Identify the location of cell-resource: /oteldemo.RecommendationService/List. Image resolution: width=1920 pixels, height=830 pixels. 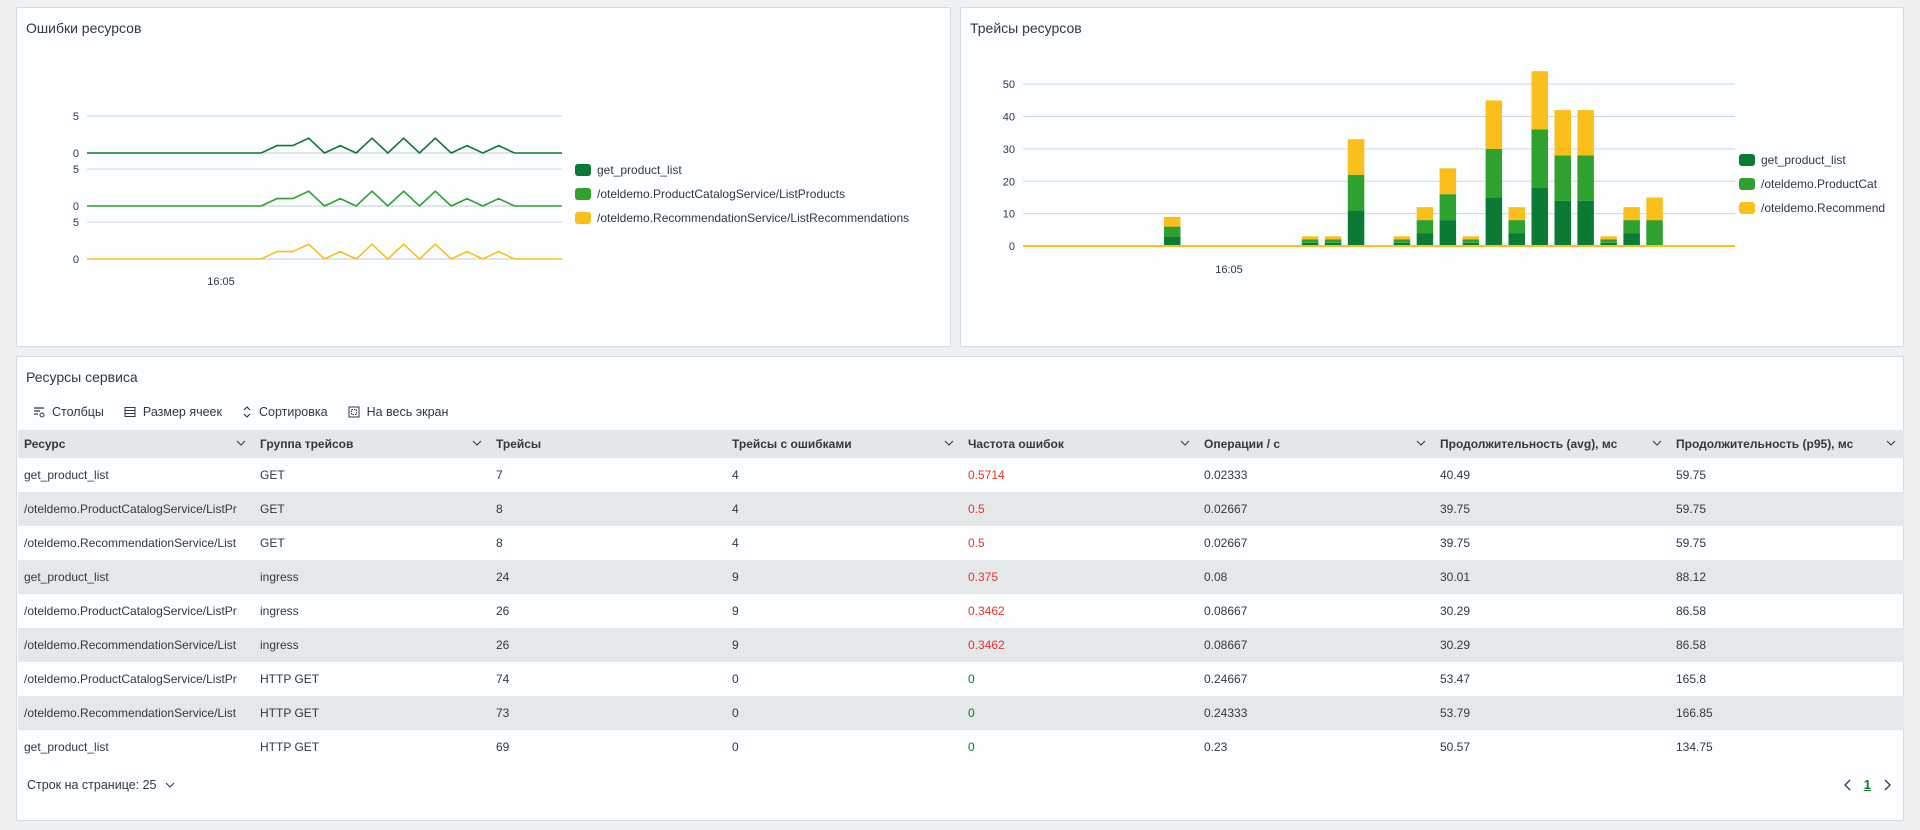
(130, 543).